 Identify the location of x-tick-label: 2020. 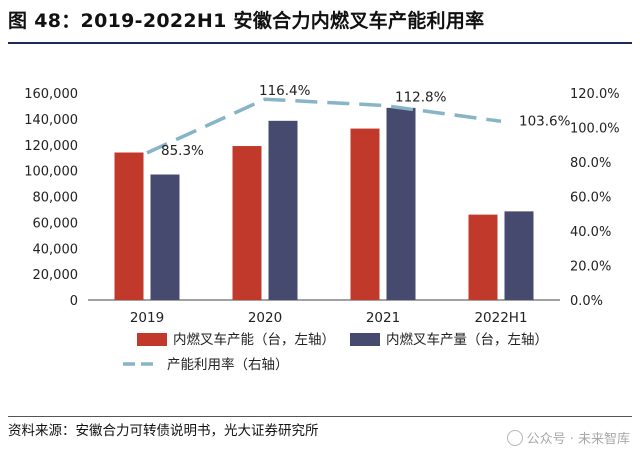
(265, 318).